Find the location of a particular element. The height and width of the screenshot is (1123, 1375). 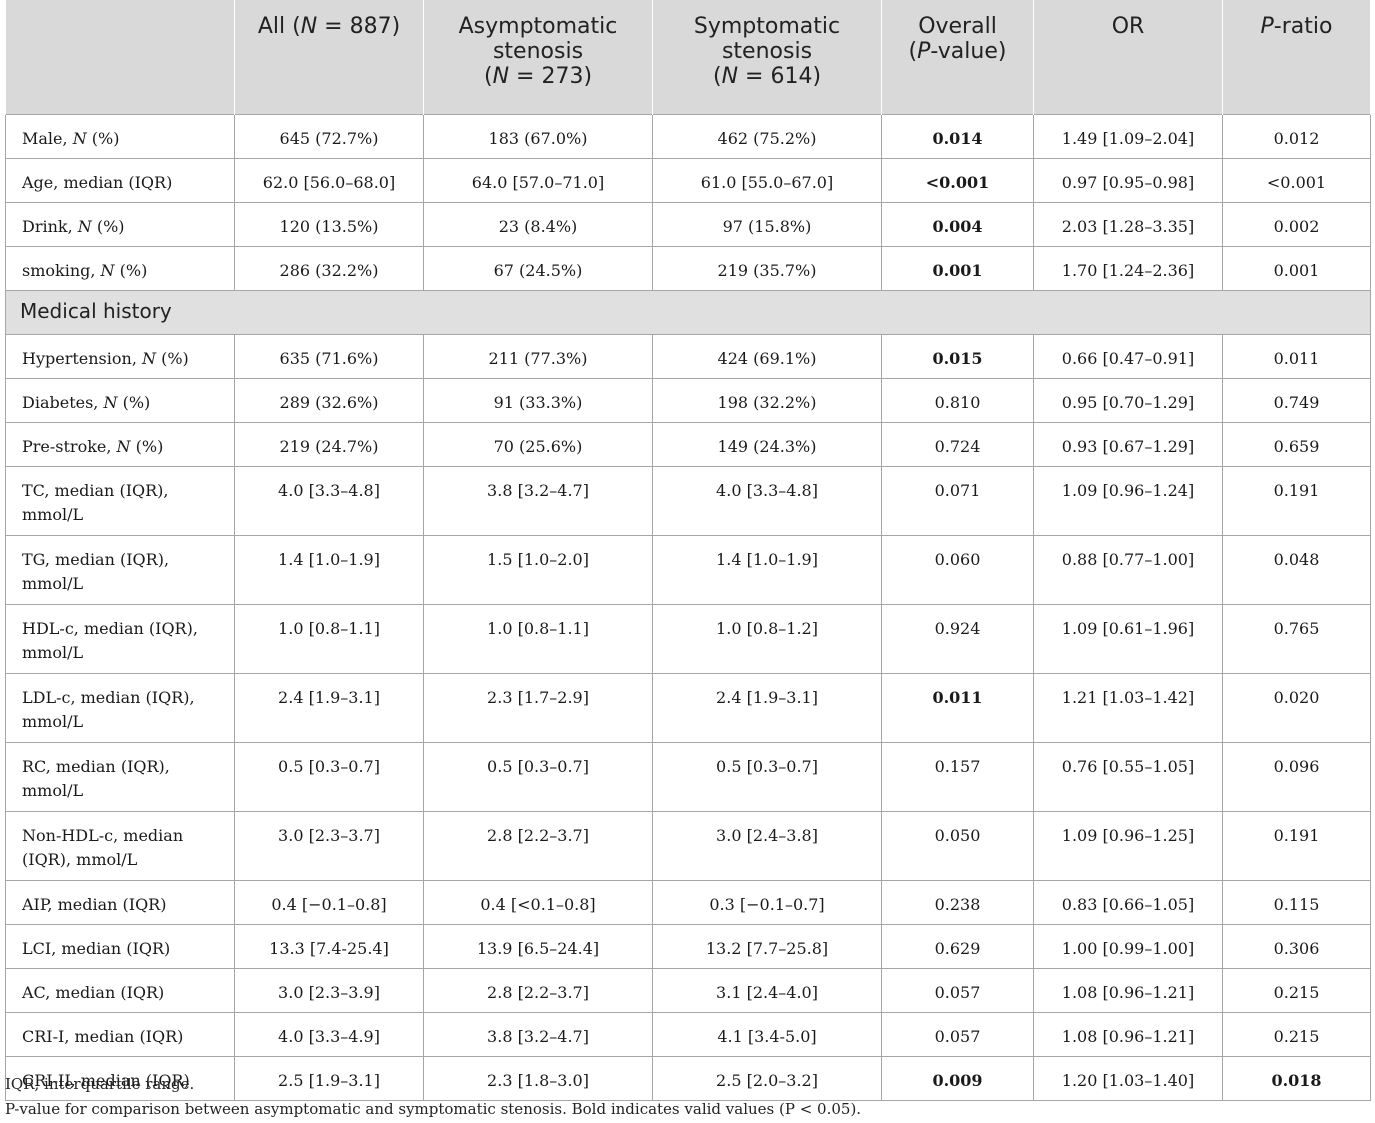

cell-p-value: 0.001 is located at coordinates (957, 268).